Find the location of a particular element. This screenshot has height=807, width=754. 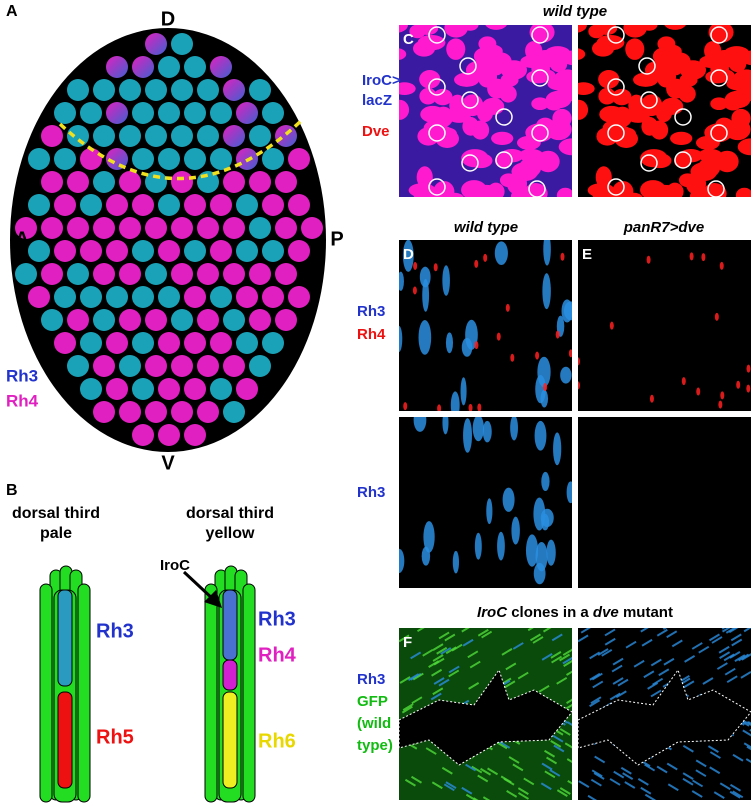

column-title: dorsal third is located at coordinates (56, 513).